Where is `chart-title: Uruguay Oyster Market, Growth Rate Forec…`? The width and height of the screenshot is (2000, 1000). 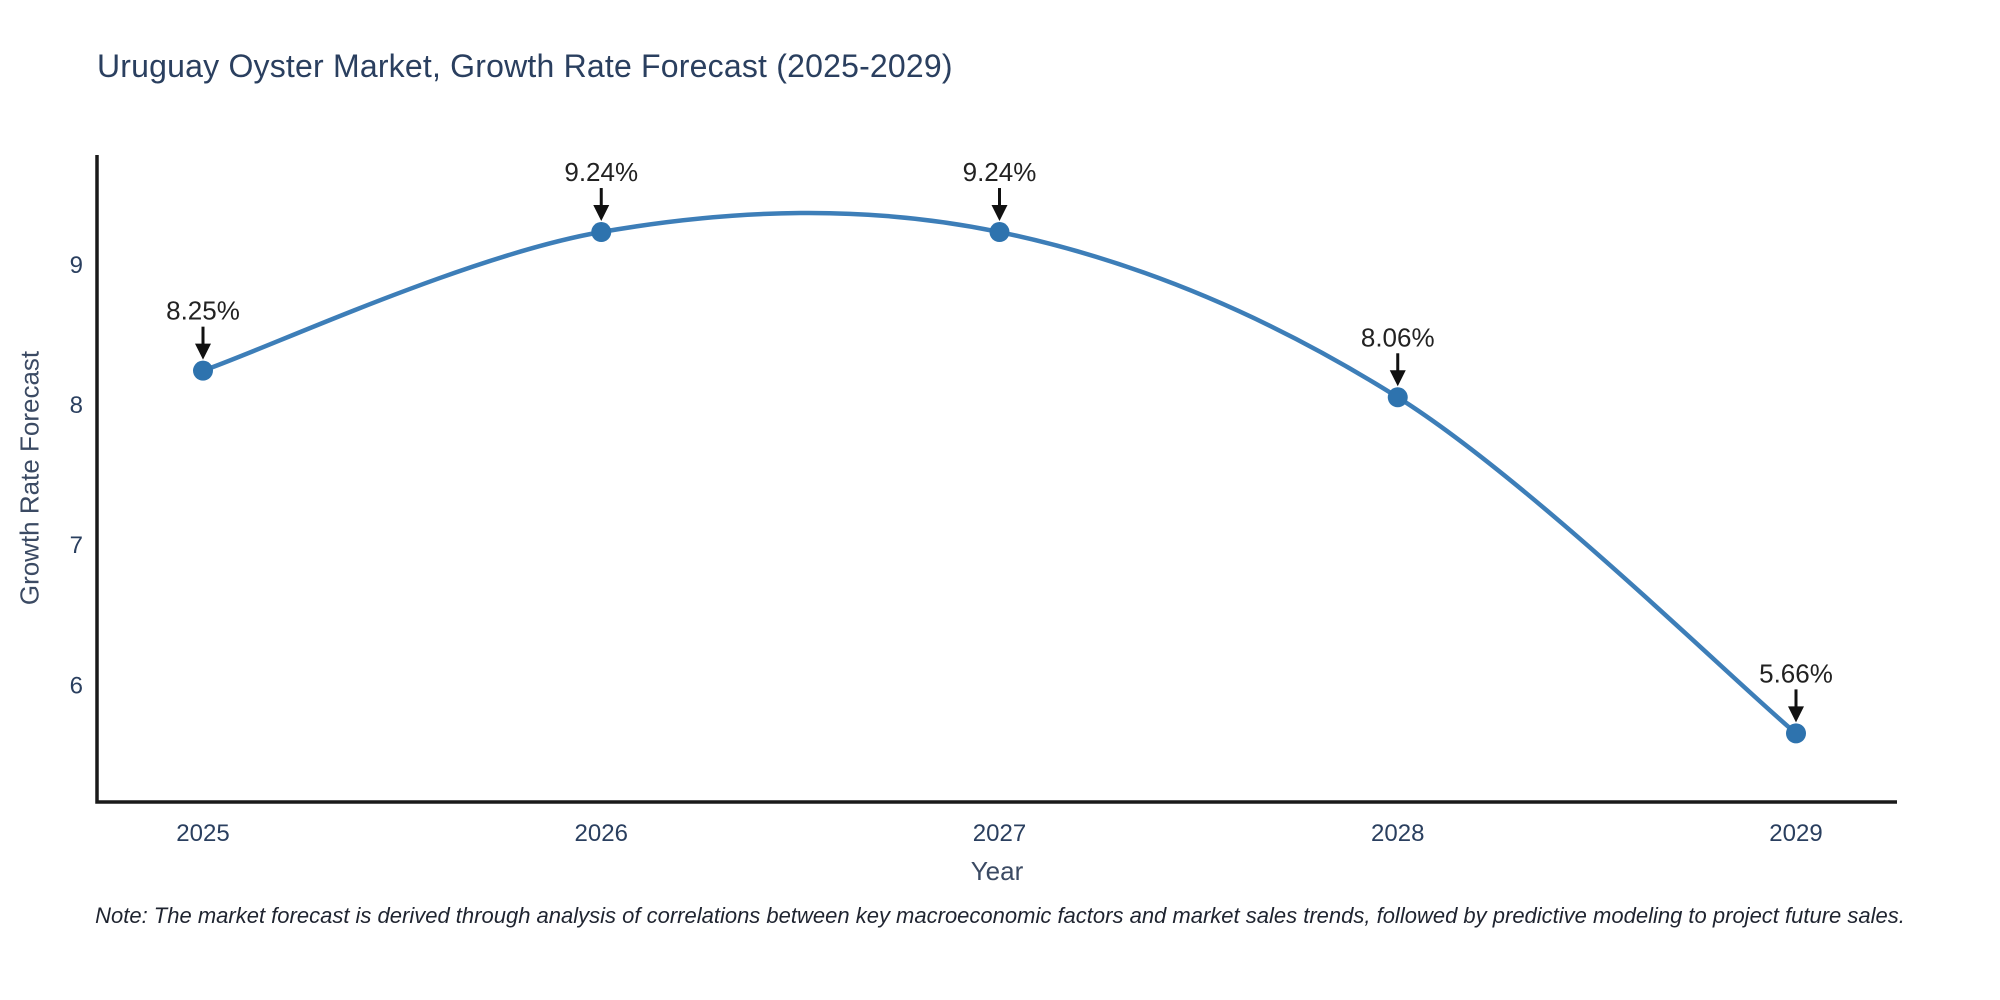 chart-title: Uruguay Oyster Market, Growth Rate Forec… is located at coordinates (525, 66).